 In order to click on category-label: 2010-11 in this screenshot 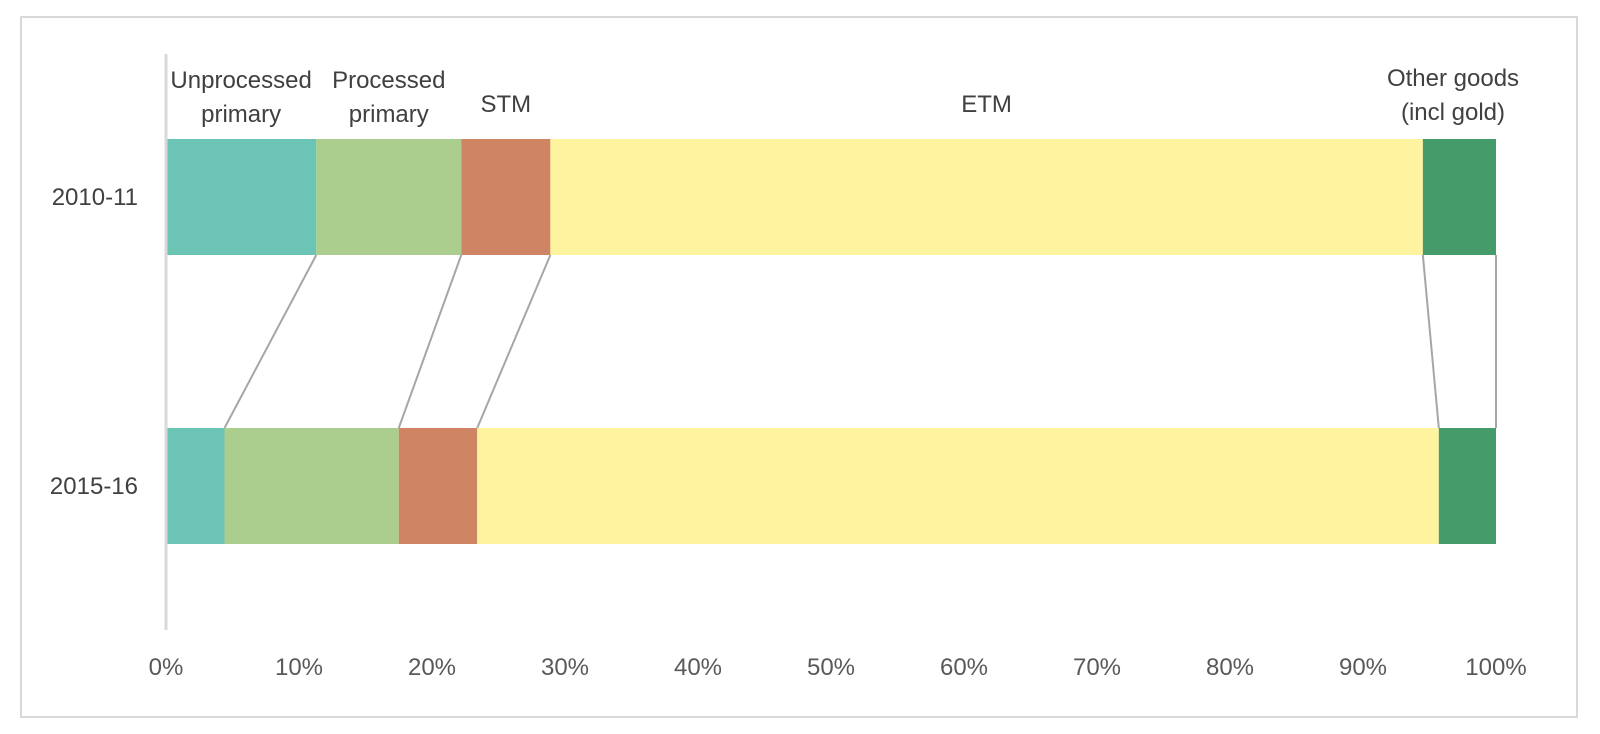, I will do `click(95, 197)`.